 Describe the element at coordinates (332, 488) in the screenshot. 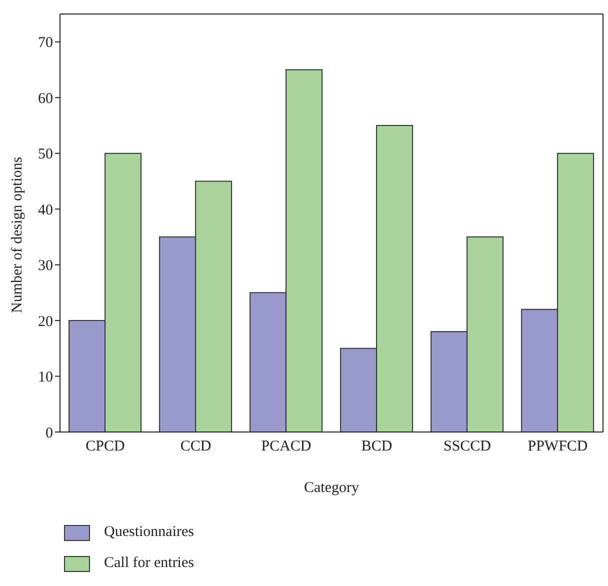

I see `x-axis-title: Category` at that location.